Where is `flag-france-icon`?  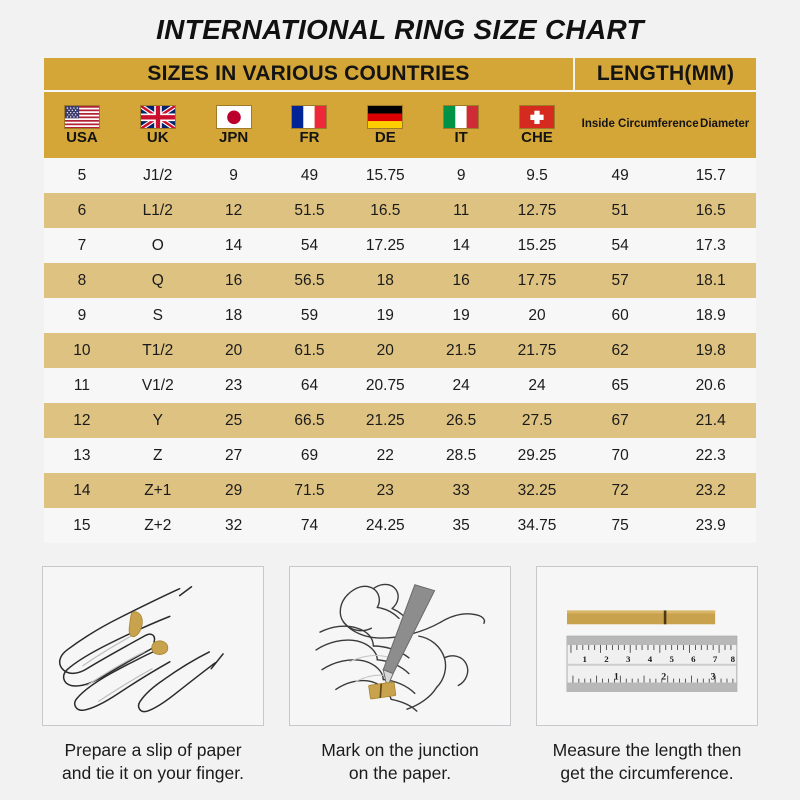 flag-france-icon is located at coordinates (309, 117).